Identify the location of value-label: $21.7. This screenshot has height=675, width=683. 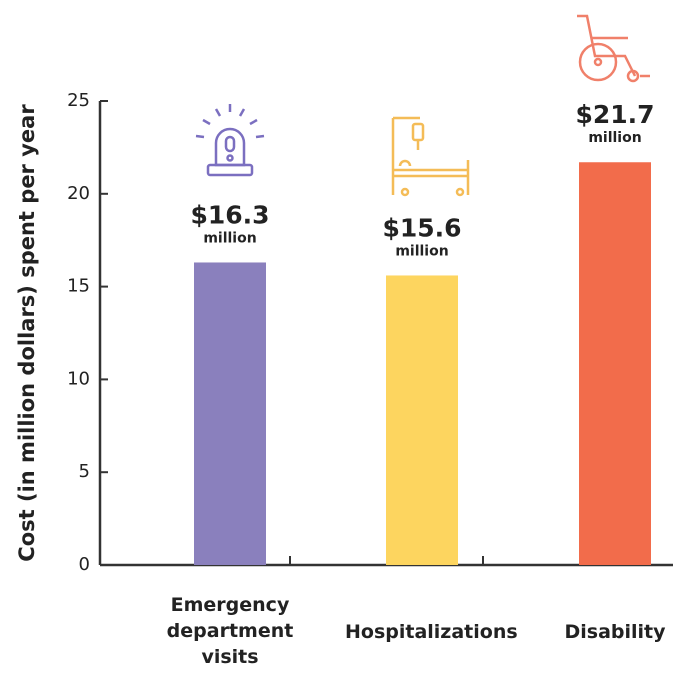
(614, 114).